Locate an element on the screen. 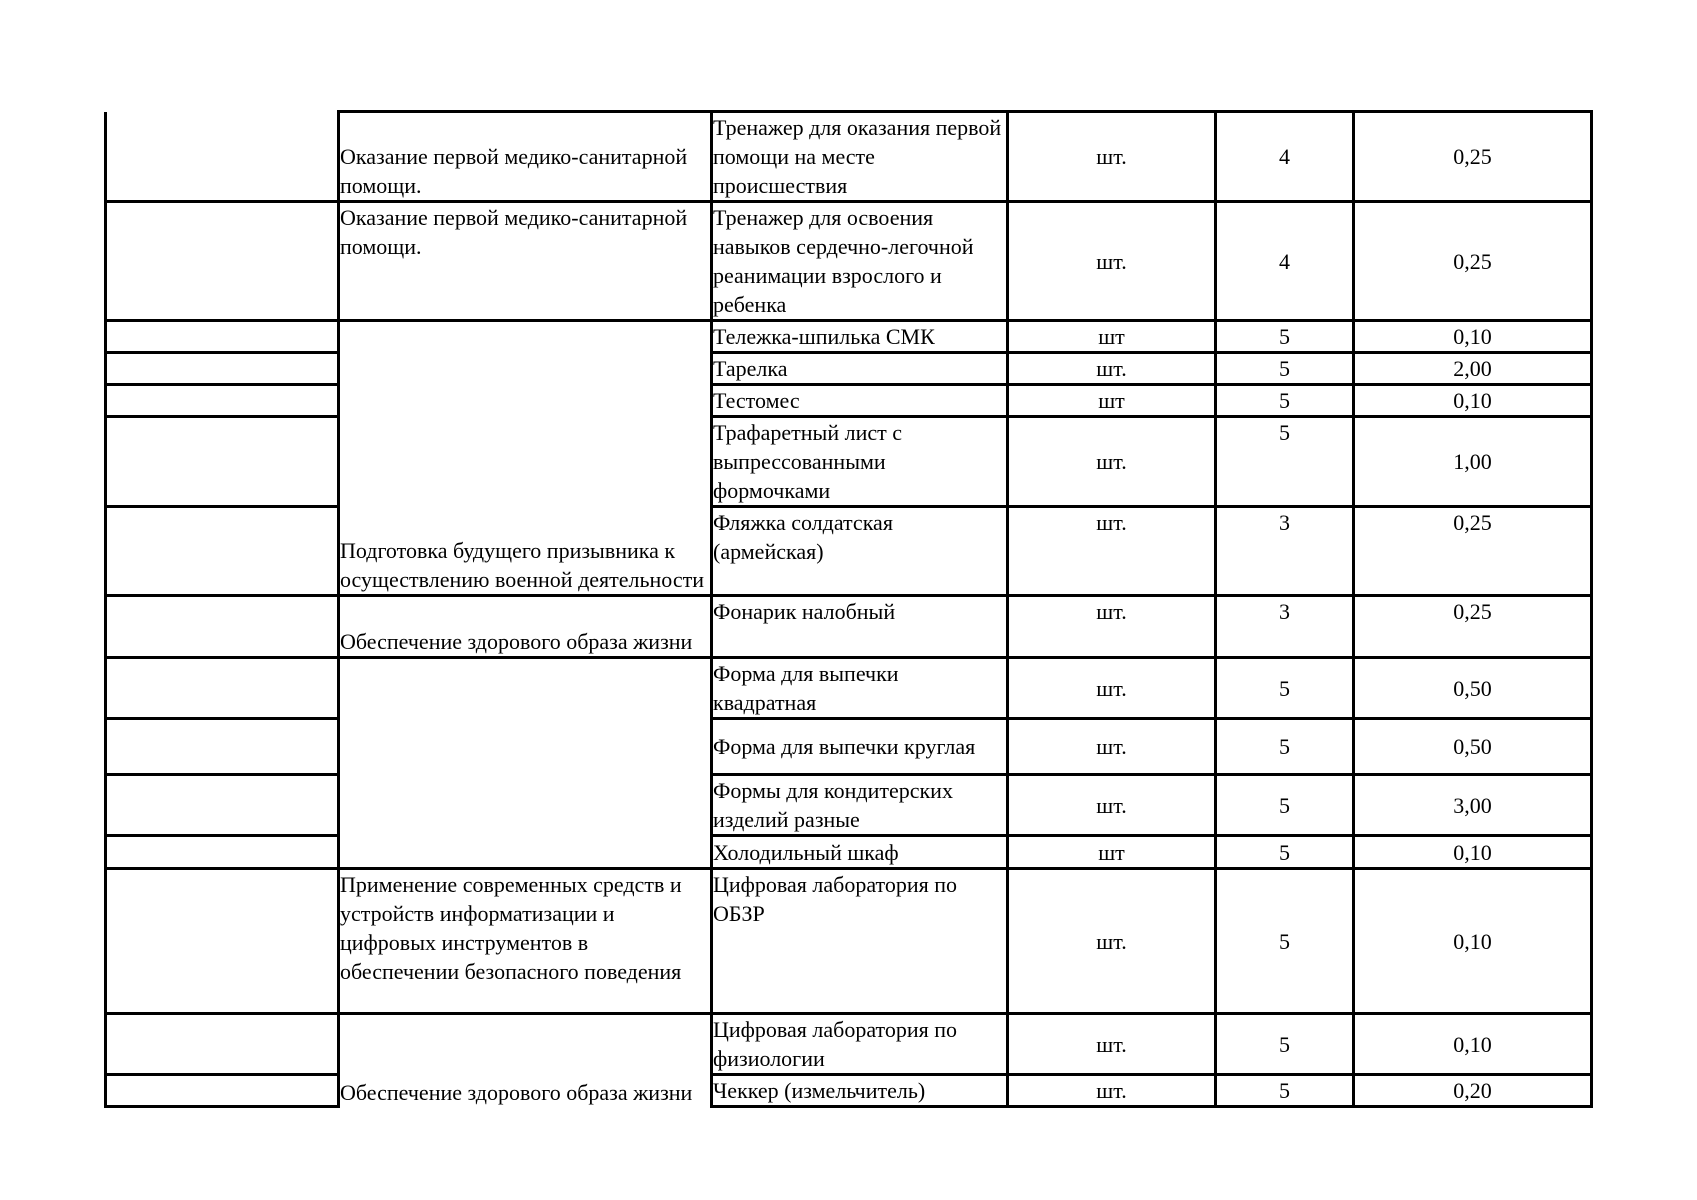 The height and width of the screenshot is (1200, 1697). equipment-cell: Фонарик налобный is located at coordinates (859, 626).